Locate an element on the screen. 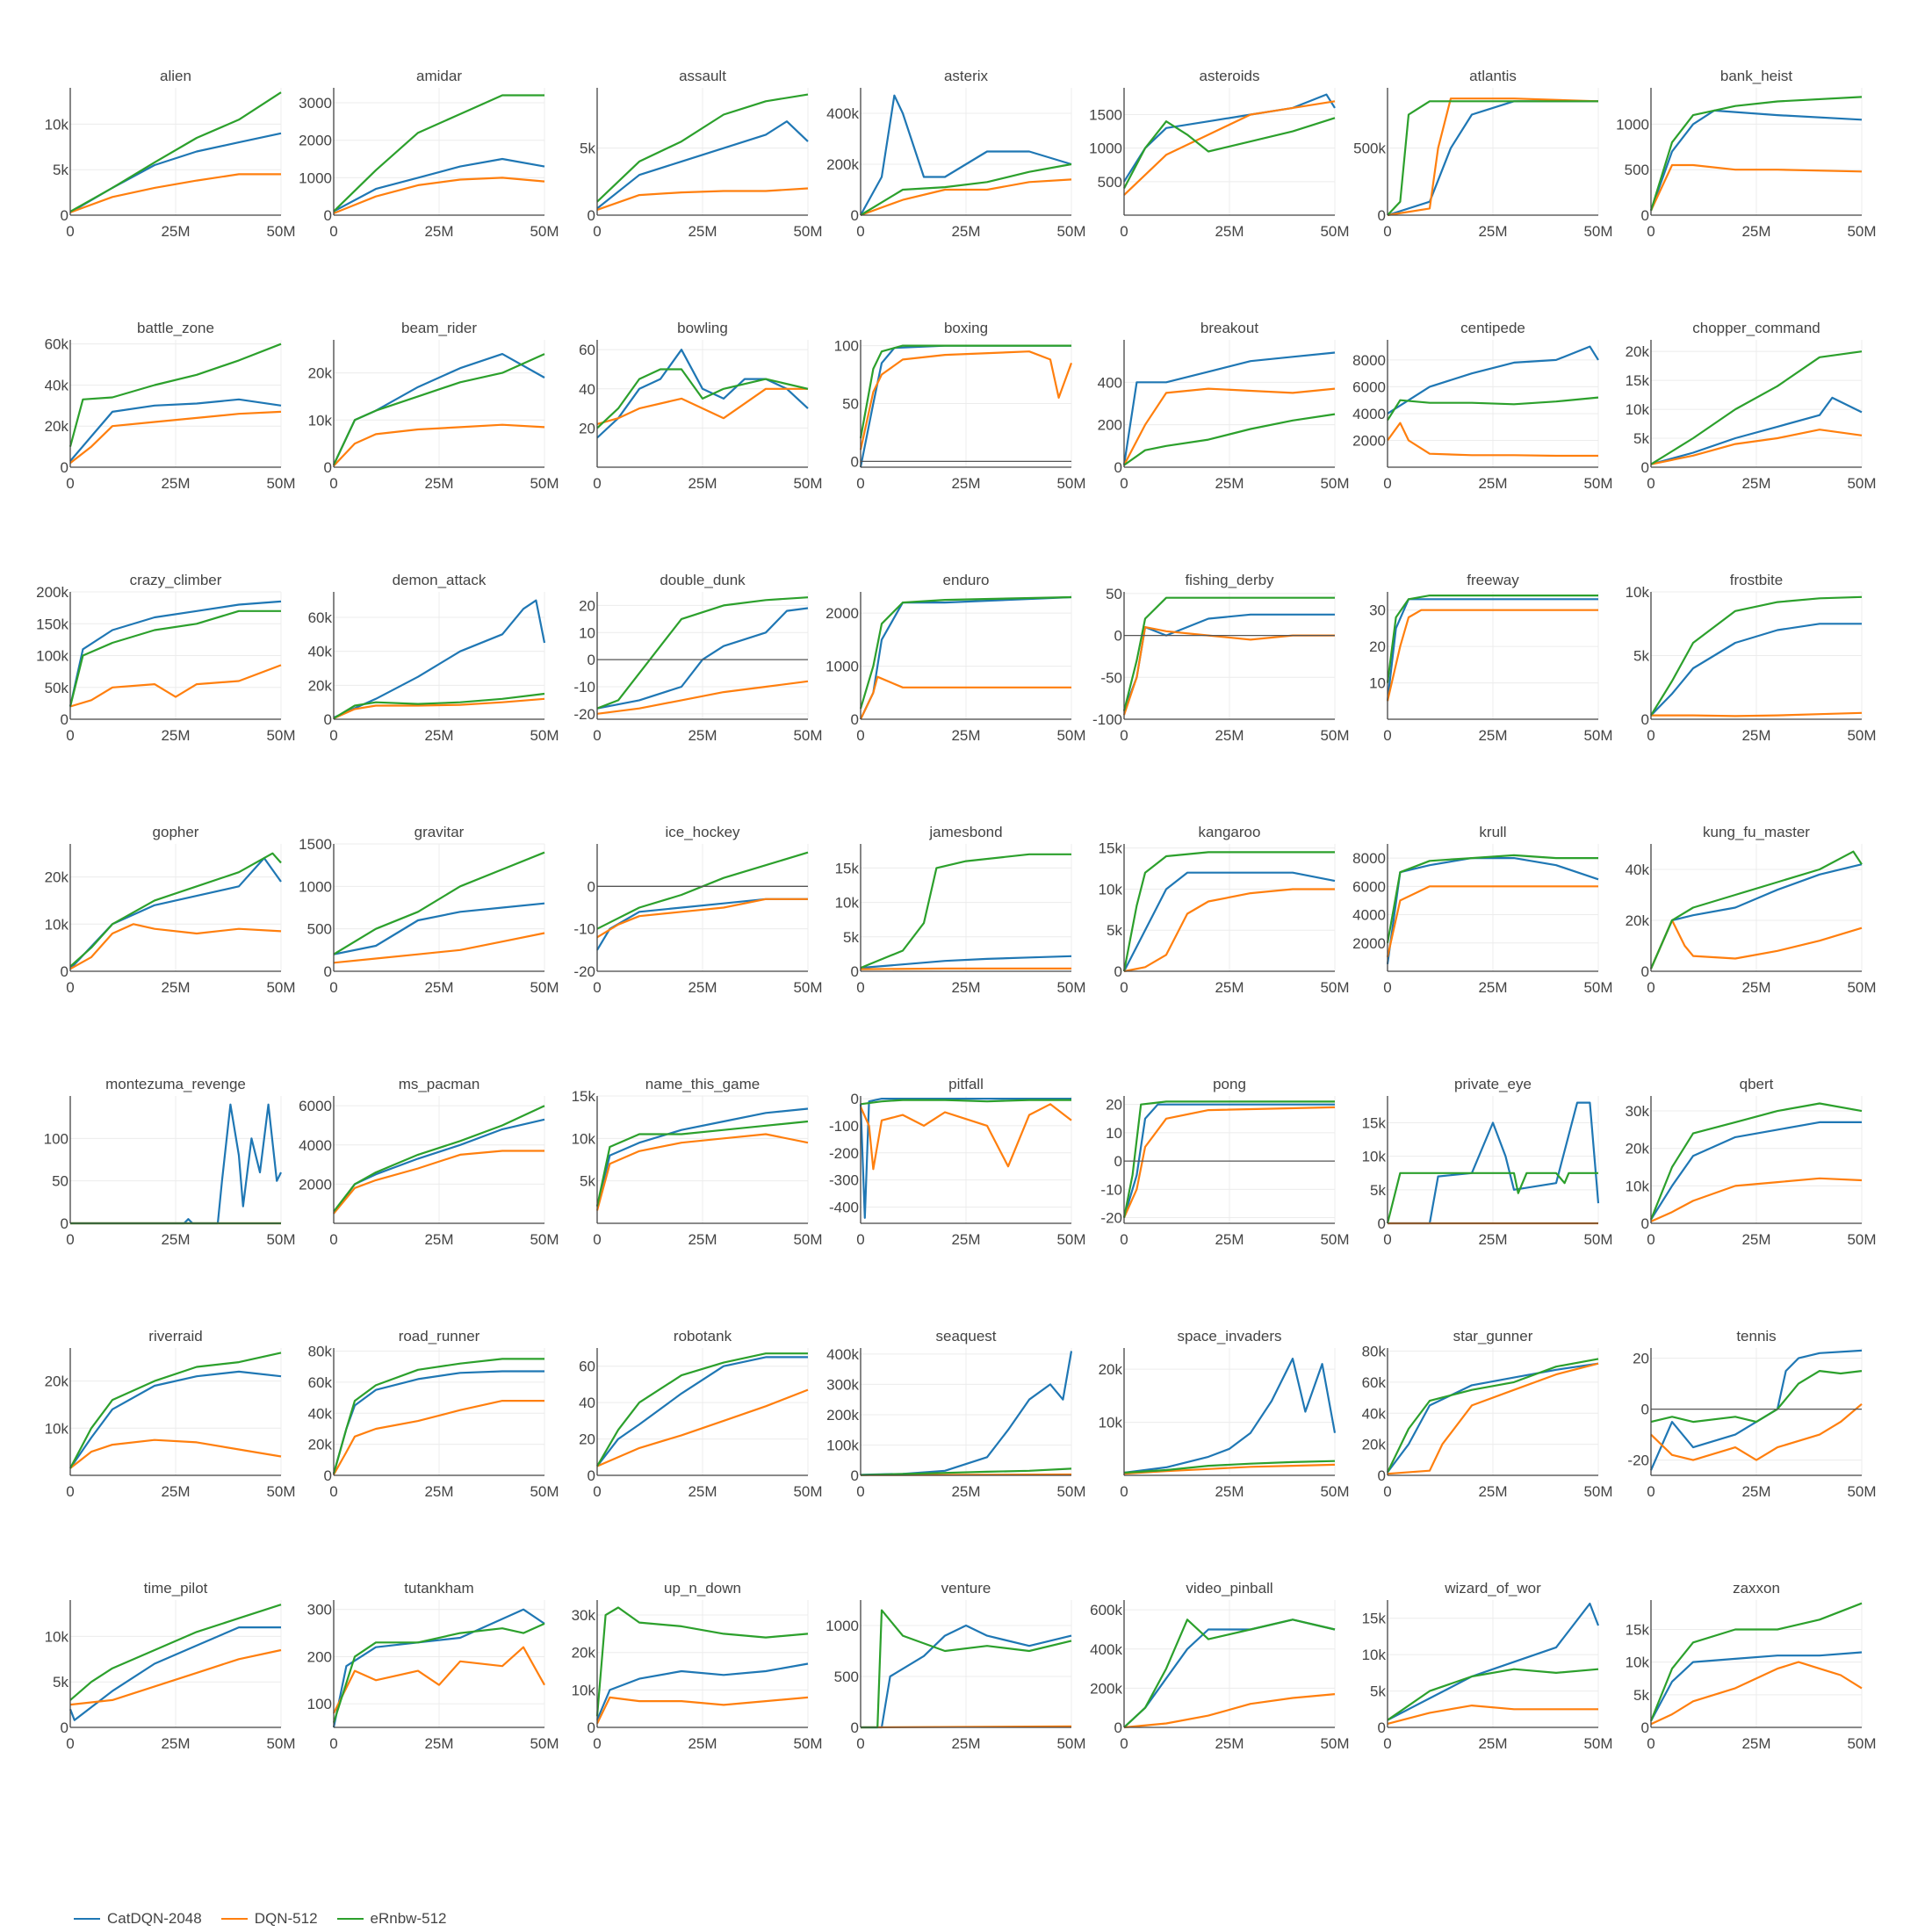 The image size is (1932, 1932). subplot-title: robotank is located at coordinates (703, 1336).